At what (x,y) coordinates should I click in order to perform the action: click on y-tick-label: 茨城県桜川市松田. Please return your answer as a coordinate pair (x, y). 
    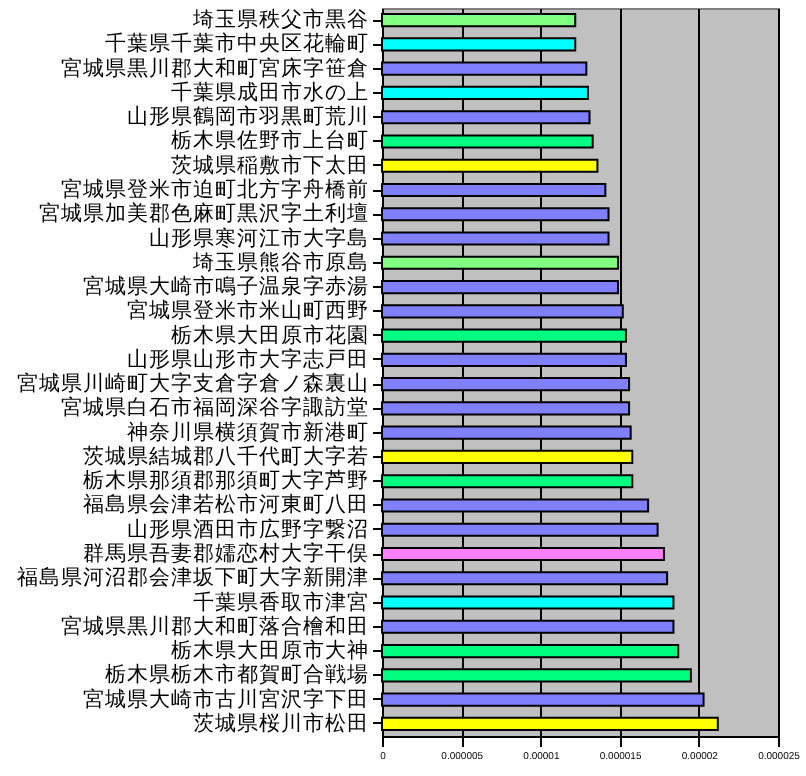
    Looking at the image, I should click on (281, 722).